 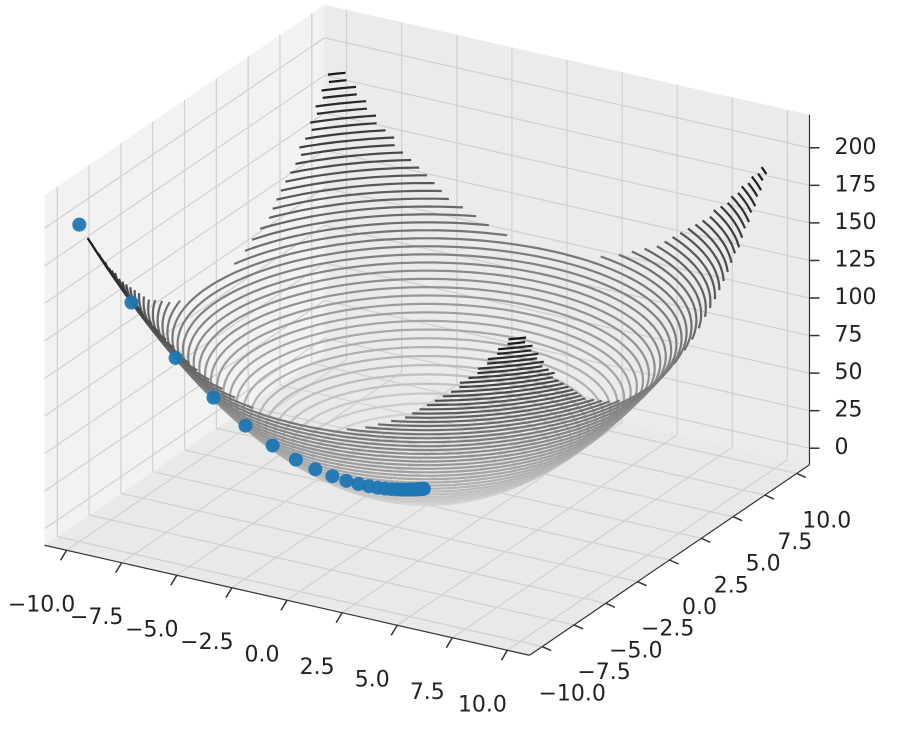 I want to click on y-tick-label: −2.5, so click(x=667, y=629).